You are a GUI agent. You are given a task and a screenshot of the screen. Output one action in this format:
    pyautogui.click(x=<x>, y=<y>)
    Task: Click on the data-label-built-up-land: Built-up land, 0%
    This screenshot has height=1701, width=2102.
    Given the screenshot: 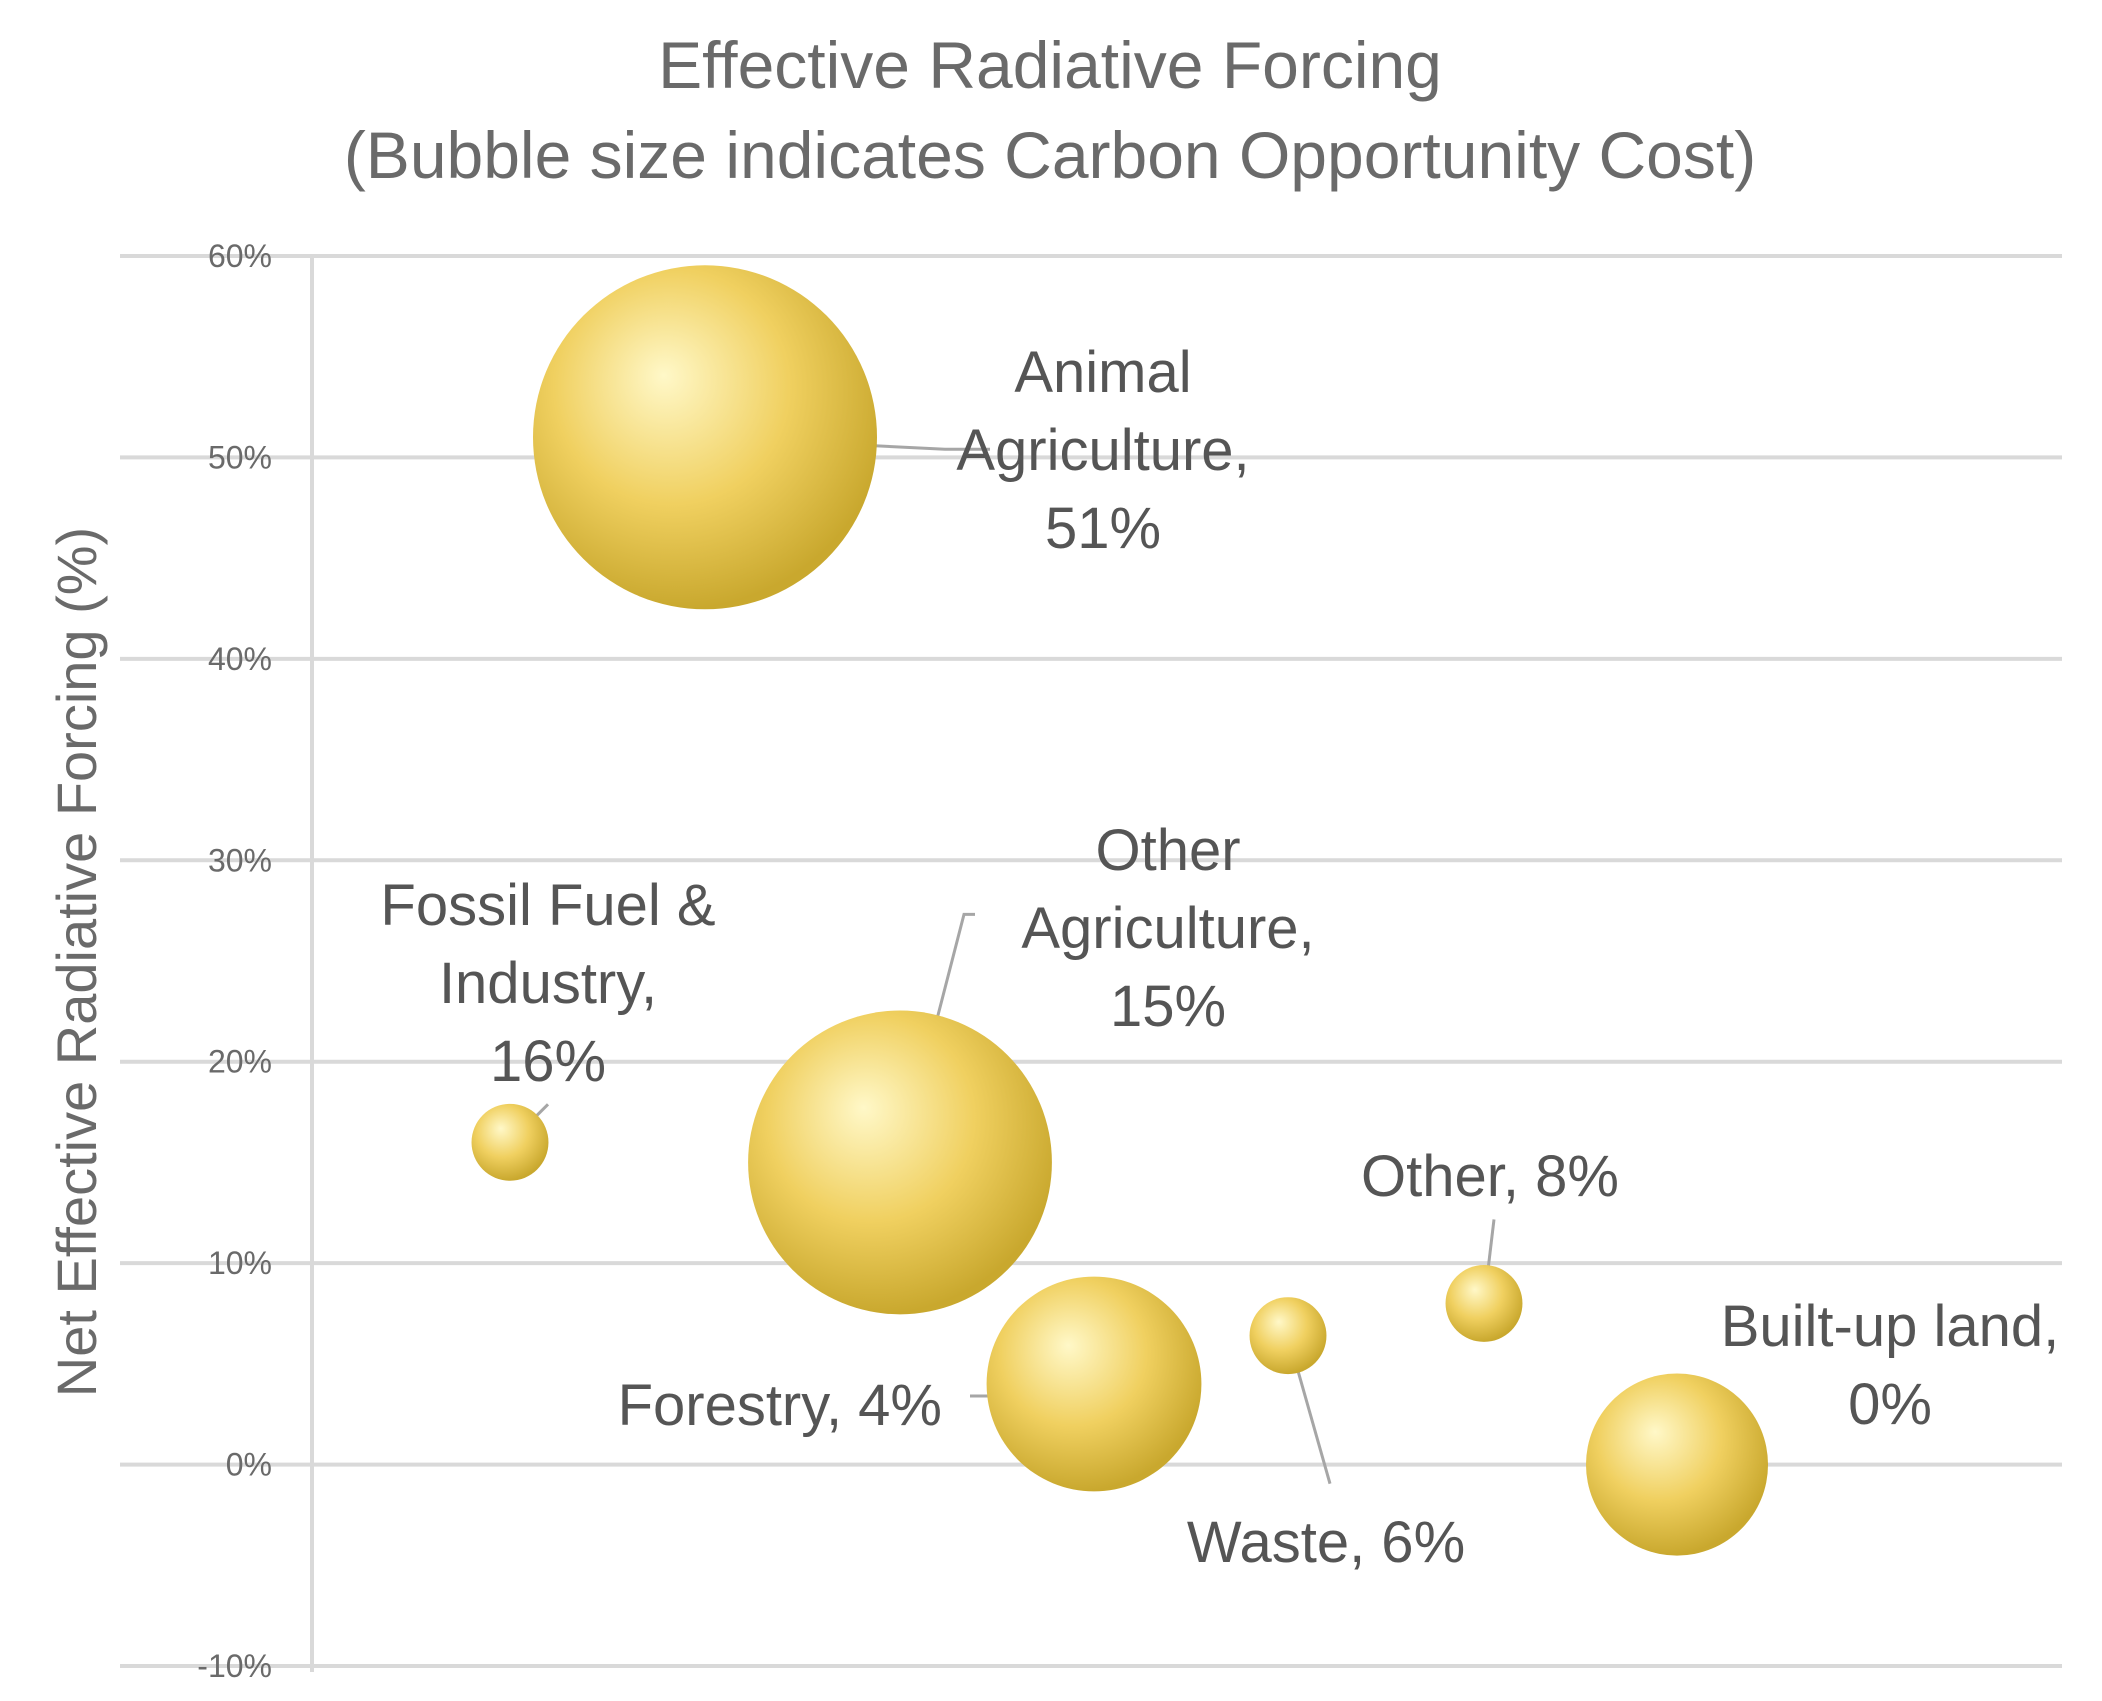 What is the action you would take?
    pyautogui.click(x=1890, y=1365)
    